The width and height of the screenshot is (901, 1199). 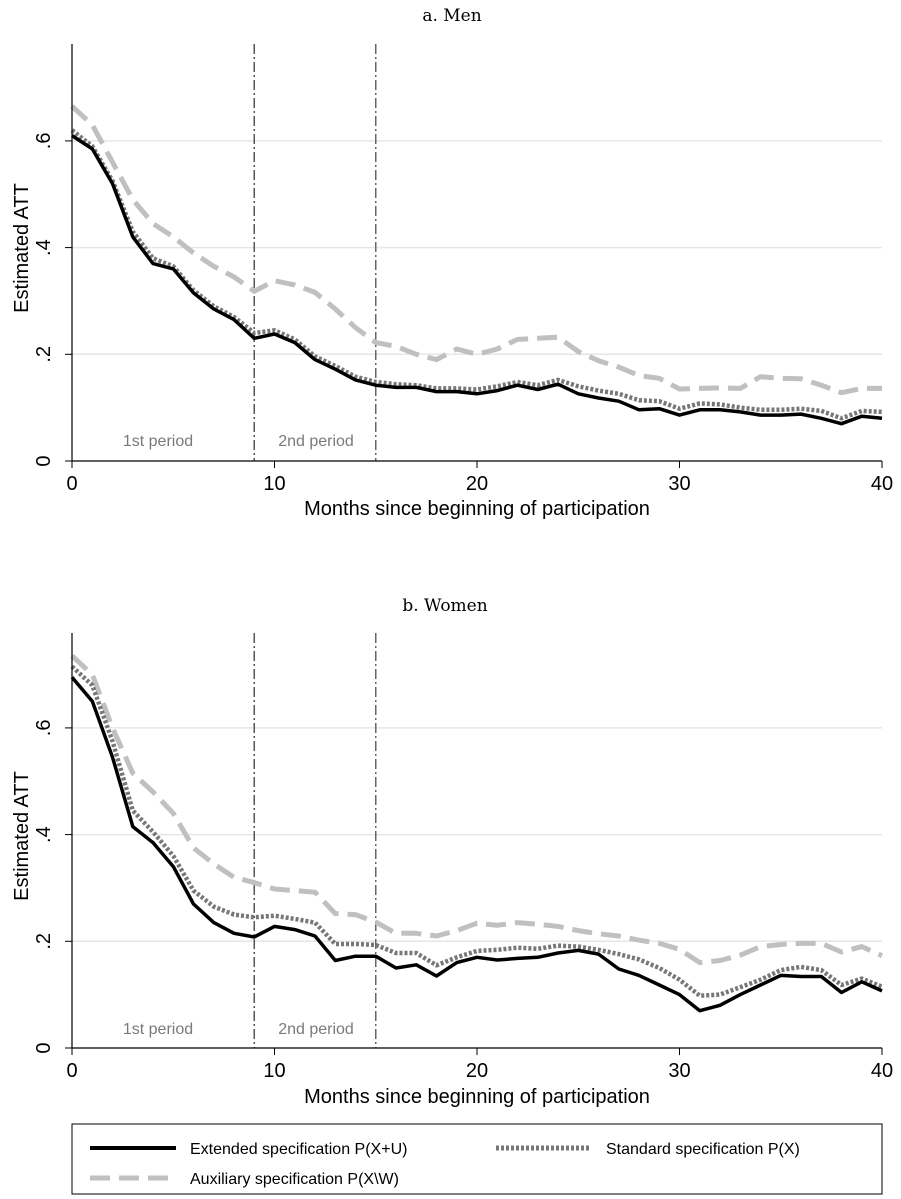 I want to click on legend-label-extended: Extended specification P(X+U), so click(x=298, y=1149).